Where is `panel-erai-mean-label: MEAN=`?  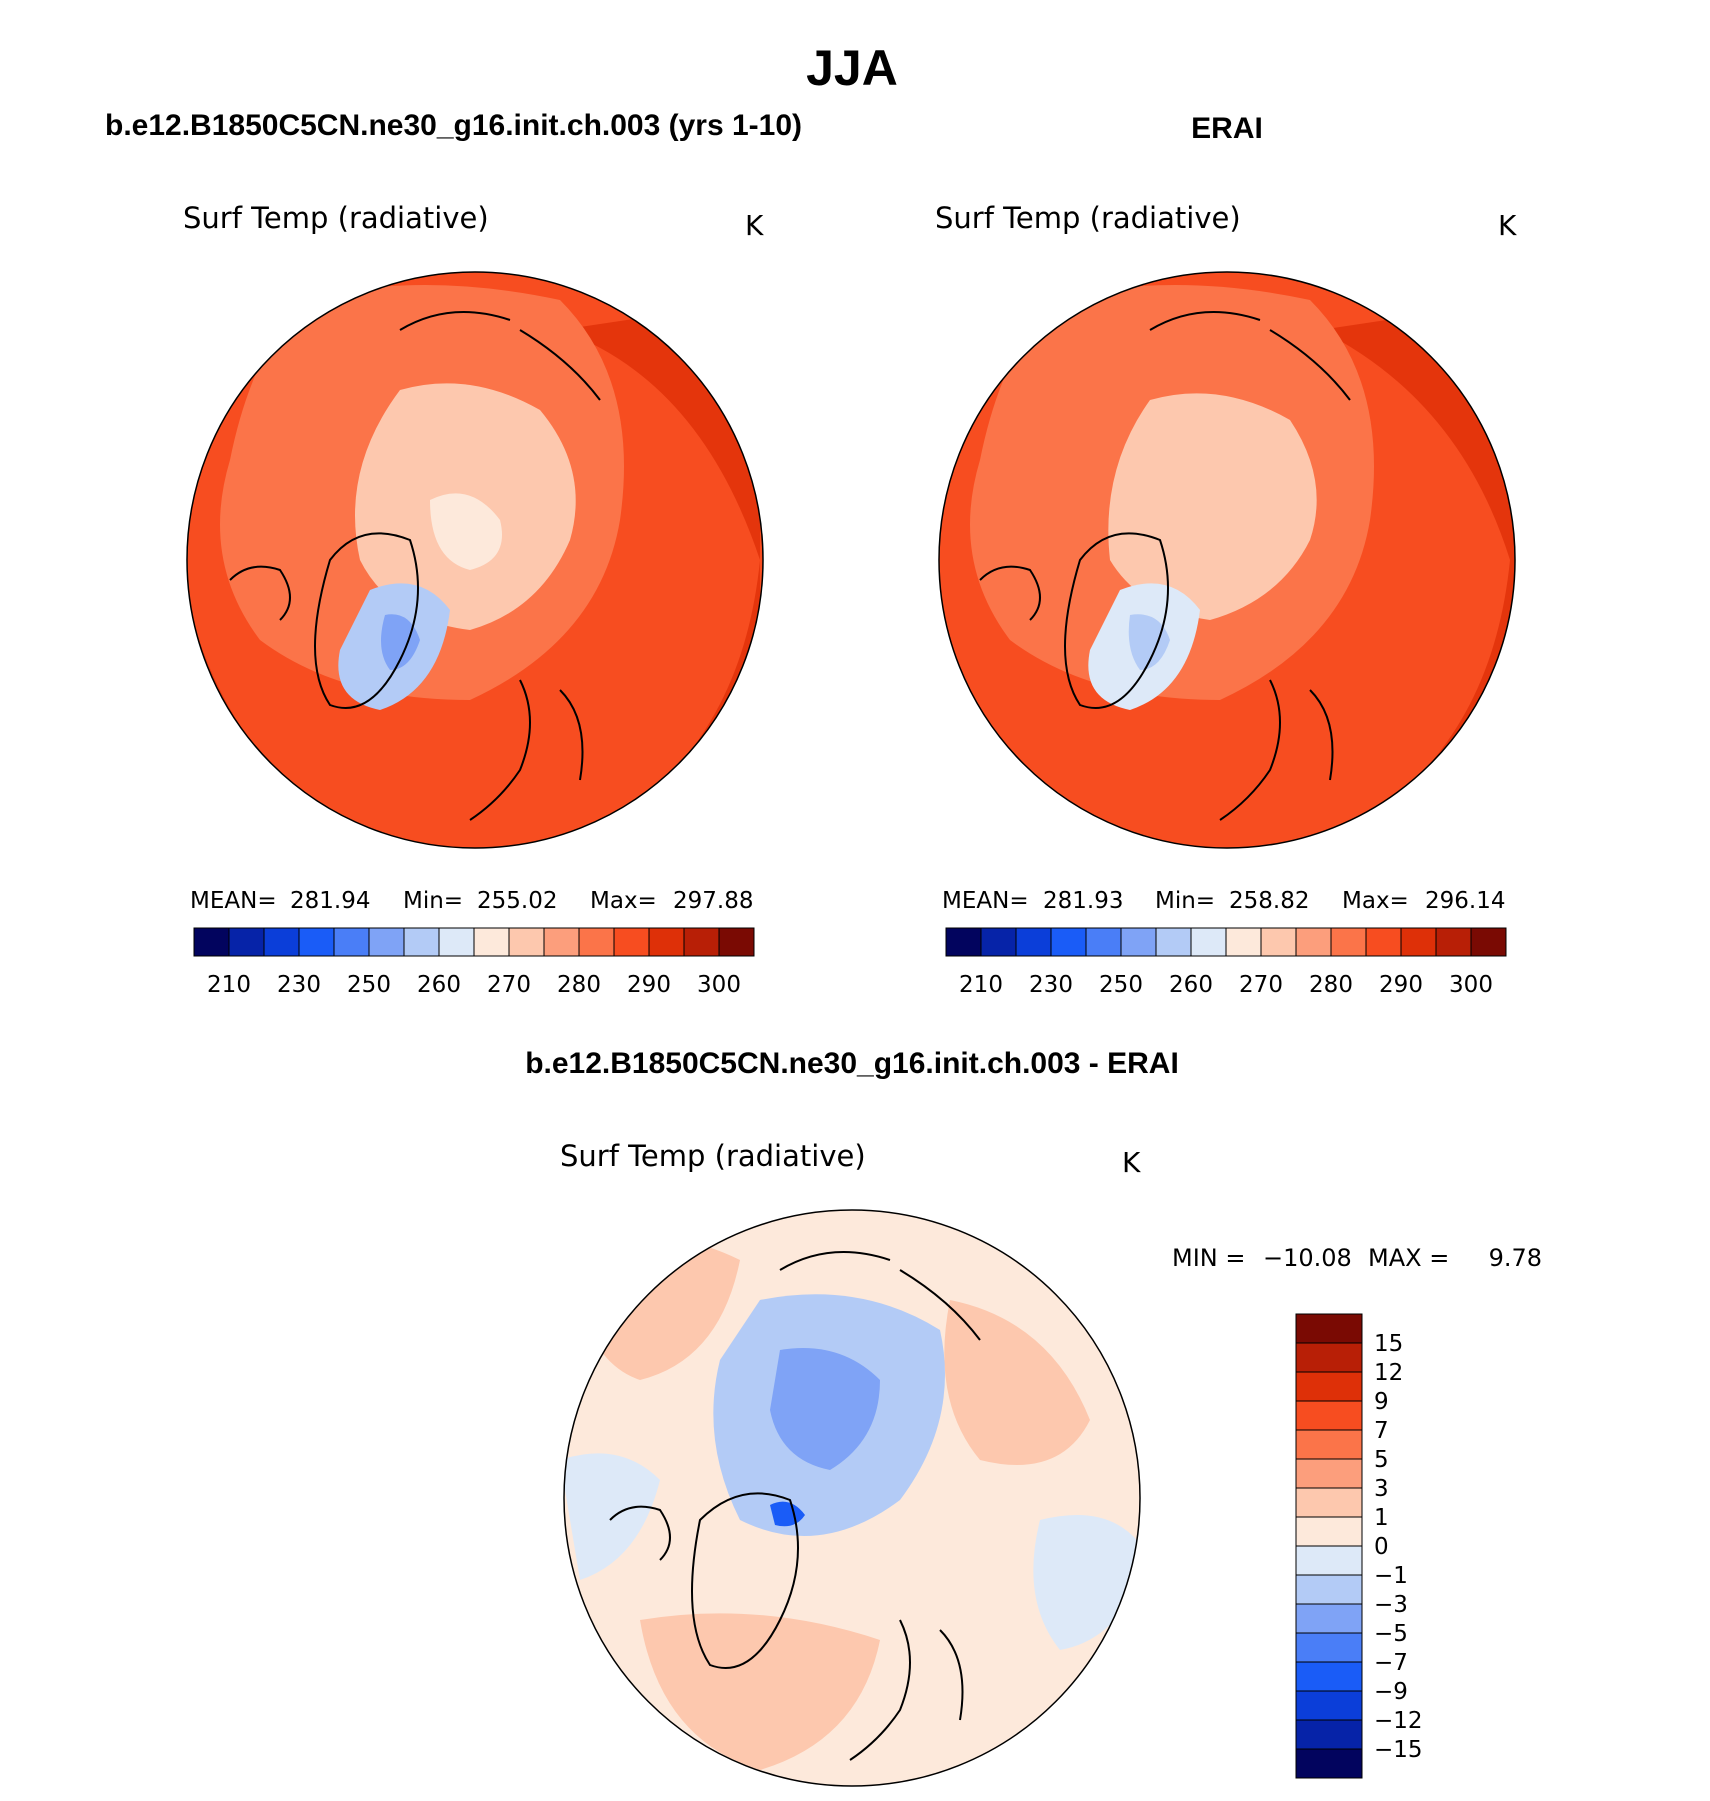
panel-erai-mean-label: MEAN= is located at coordinates (985, 901).